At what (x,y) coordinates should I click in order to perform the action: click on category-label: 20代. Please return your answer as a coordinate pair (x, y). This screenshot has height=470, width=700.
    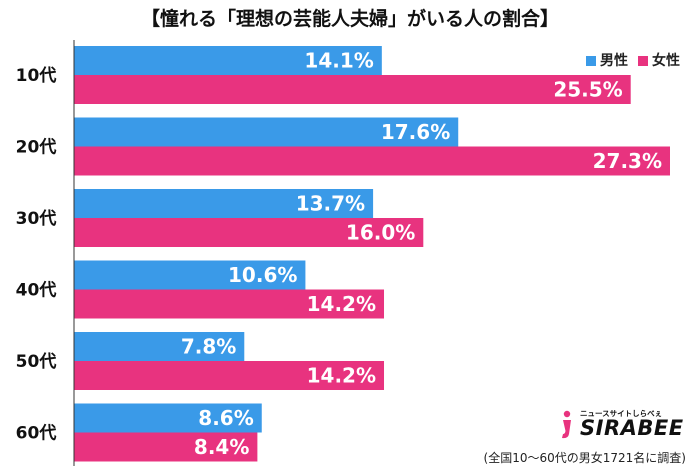
    Looking at the image, I should click on (36, 147).